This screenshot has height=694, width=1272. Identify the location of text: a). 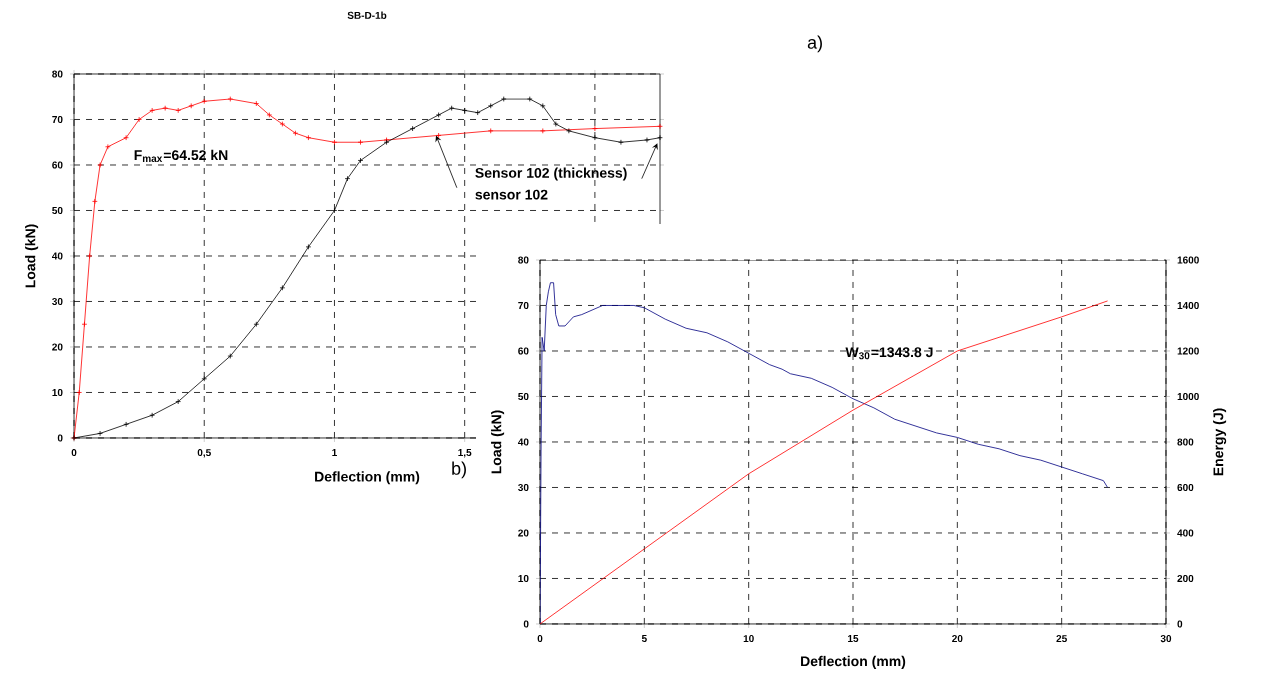
(814, 44).